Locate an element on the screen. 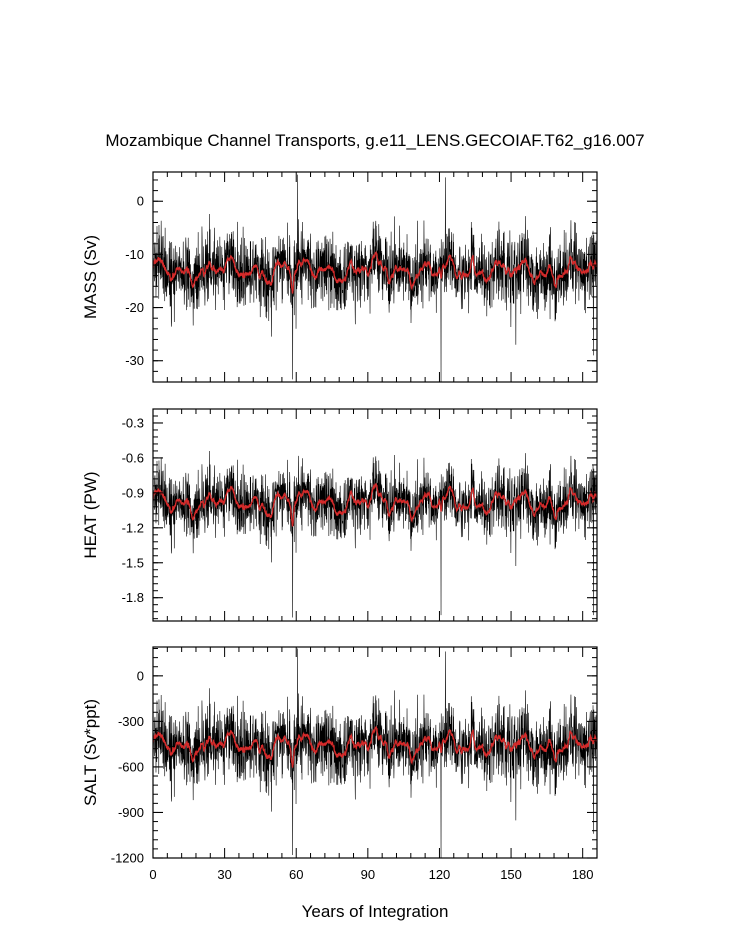 Image resolution: width=733 pixels, height=945 pixels. heat-y-tick-label: -0.9 is located at coordinates (133, 492).